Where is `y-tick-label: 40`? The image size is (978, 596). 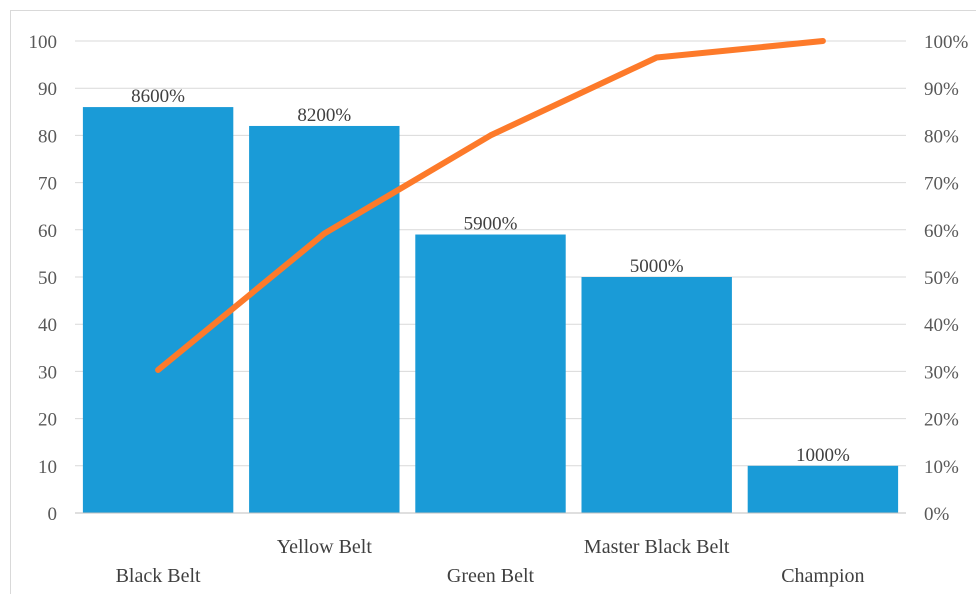 y-tick-label: 40 is located at coordinates (47, 325).